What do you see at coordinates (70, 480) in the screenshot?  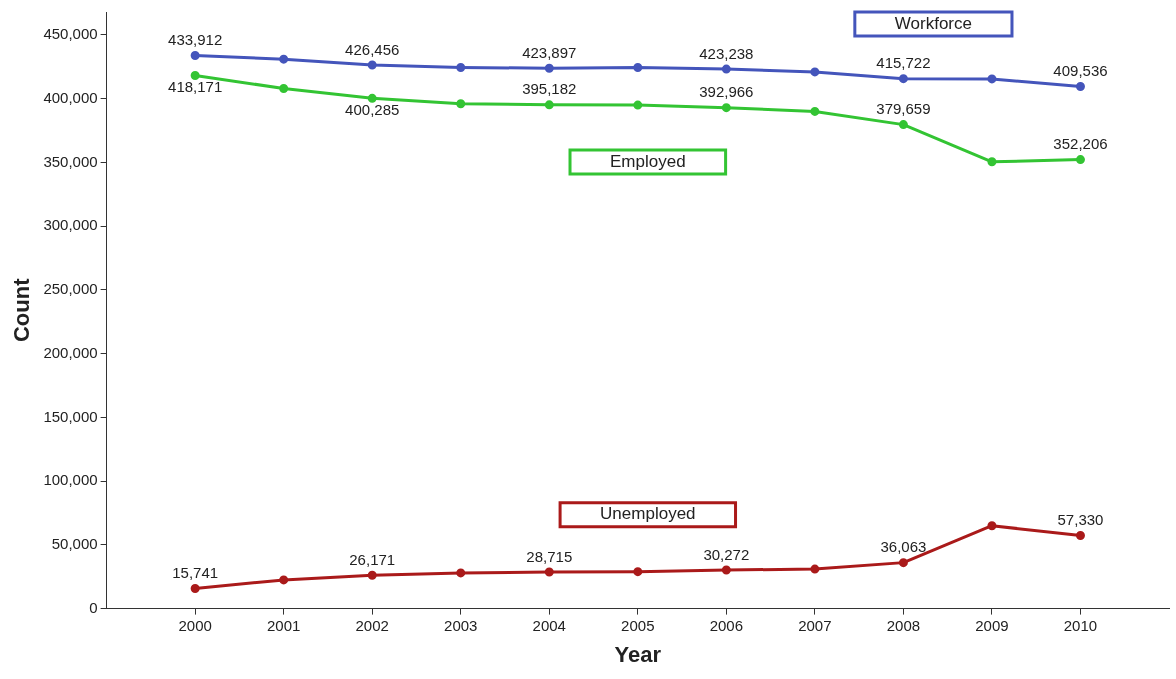 I see `y-tick-label: 100,000` at bounding box center [70, 480].